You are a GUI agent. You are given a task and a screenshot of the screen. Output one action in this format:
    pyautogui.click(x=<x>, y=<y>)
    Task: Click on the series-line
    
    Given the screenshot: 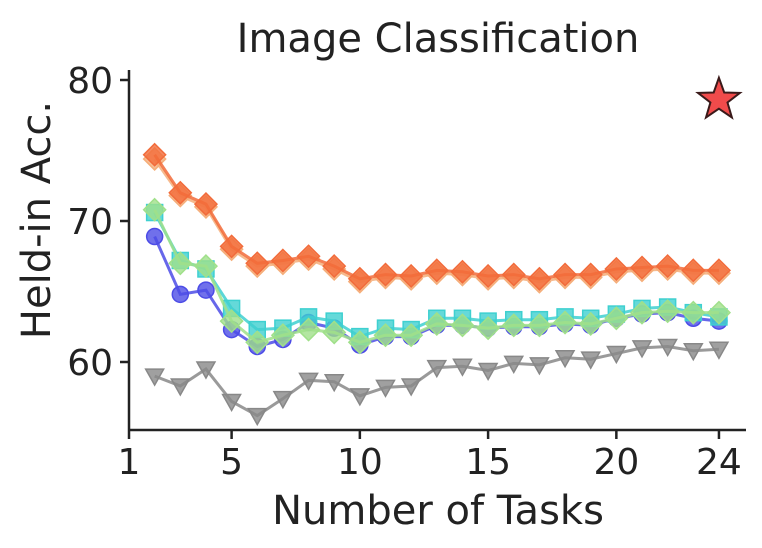 What is the action you would take?
    pyautogui.click(x=437, y=381)
    